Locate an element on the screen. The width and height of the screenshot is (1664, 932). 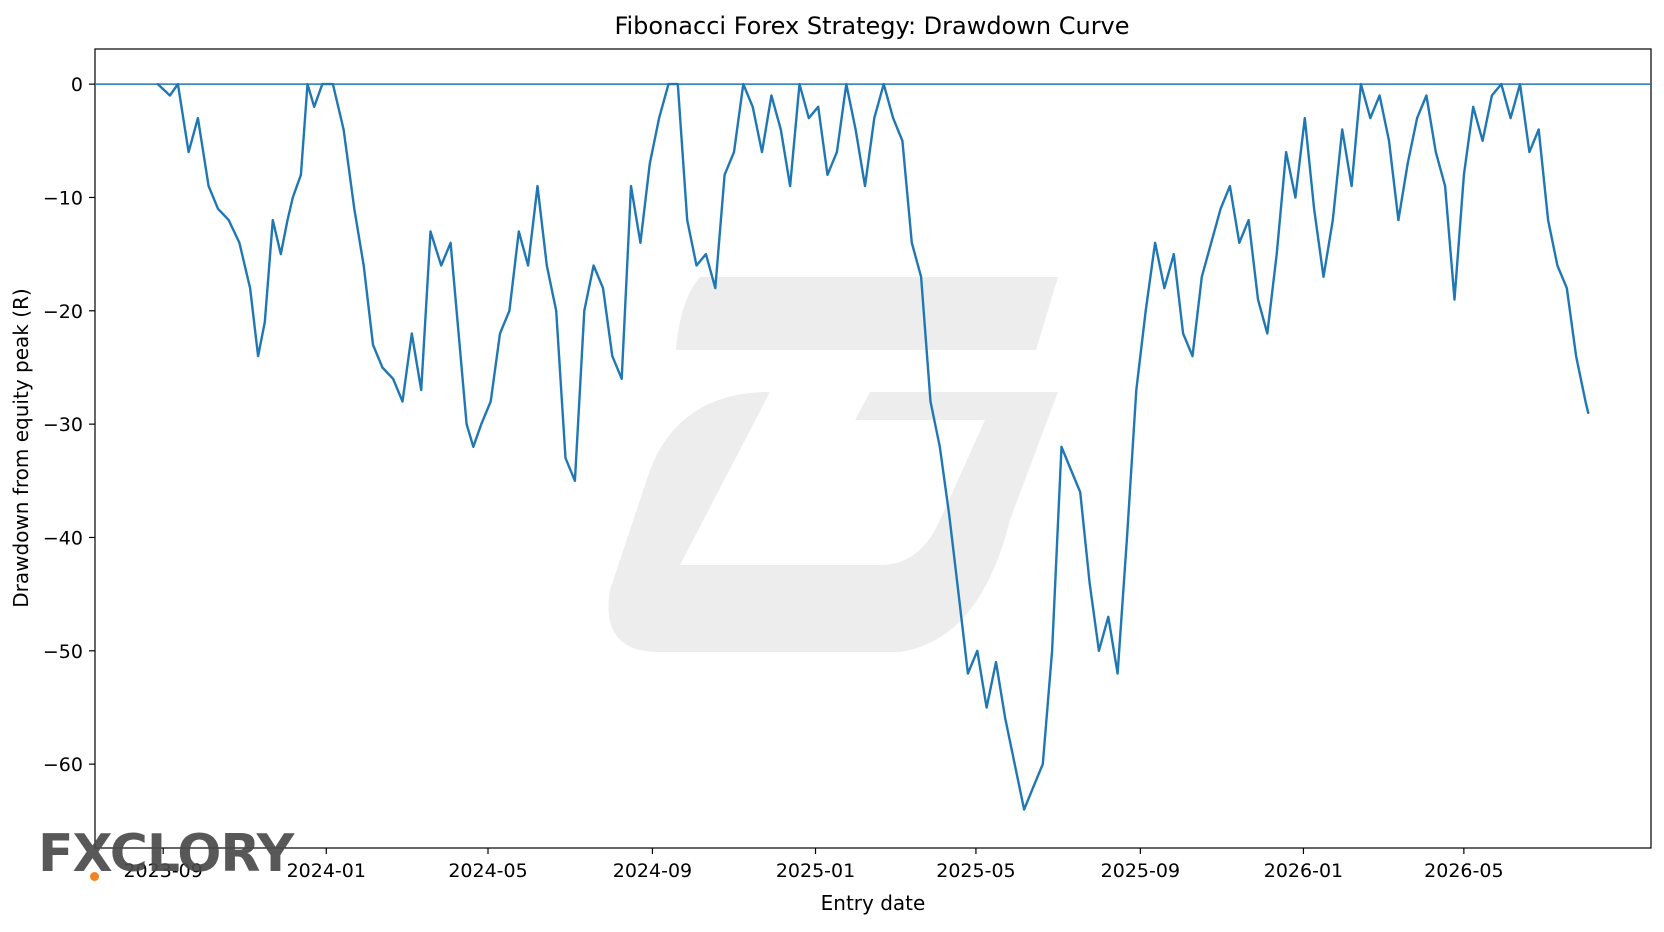
x-tick-label: 2024-09 is located at coordinates (652, 871).